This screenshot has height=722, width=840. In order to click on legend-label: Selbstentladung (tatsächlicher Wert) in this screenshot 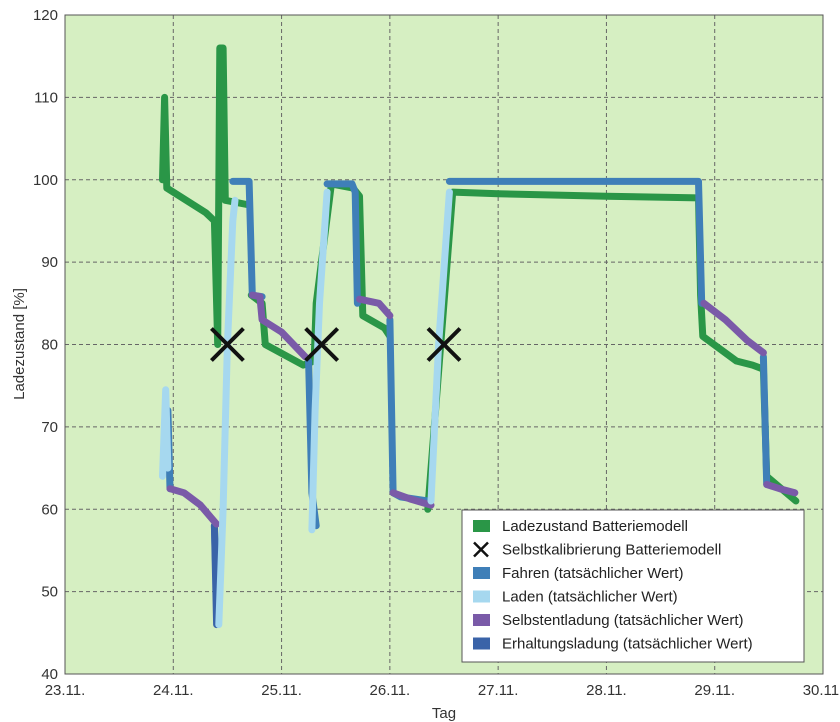, I will do `click(623, 620)`.